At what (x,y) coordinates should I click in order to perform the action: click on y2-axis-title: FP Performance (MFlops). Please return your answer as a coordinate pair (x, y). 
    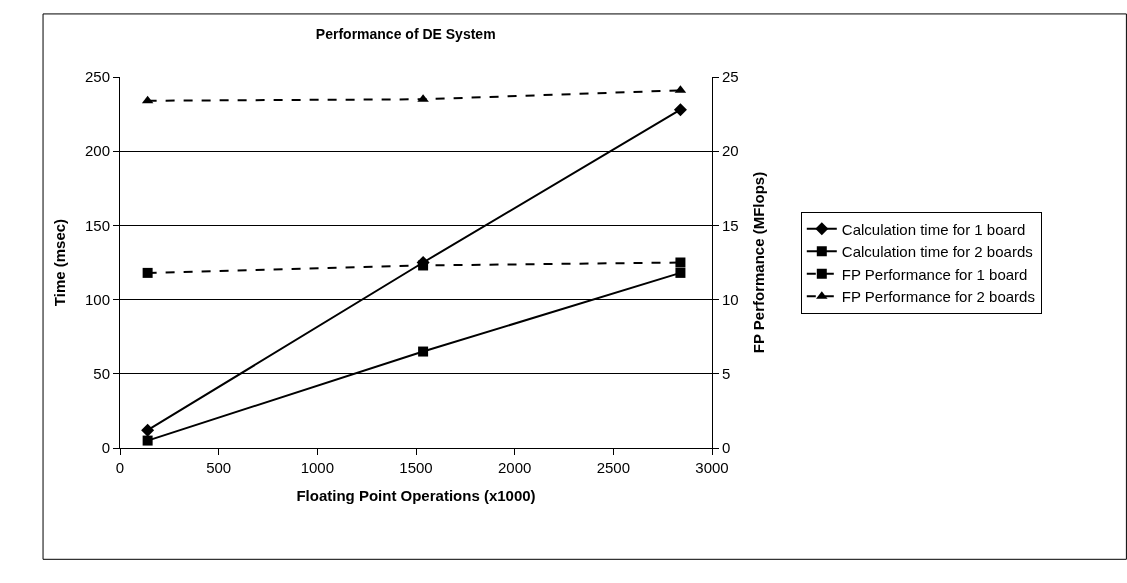
    Looking at the image, I should click on (758, 262).